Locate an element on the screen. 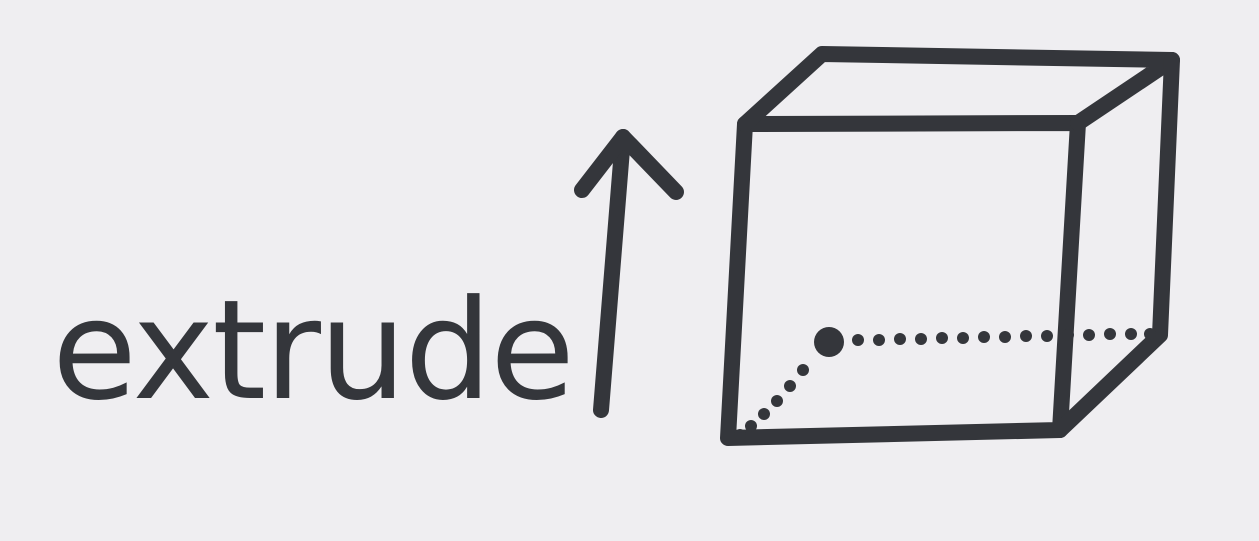 The height and width of the screenshot is (541, 1259). hidden-vertex is located at coordinates (829, 342).